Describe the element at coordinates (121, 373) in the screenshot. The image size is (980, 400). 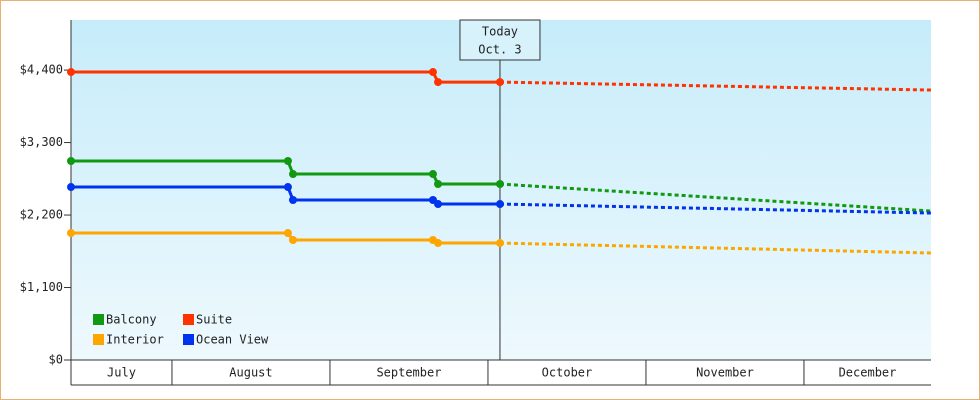
I see `x-tick-label: July` at that location.